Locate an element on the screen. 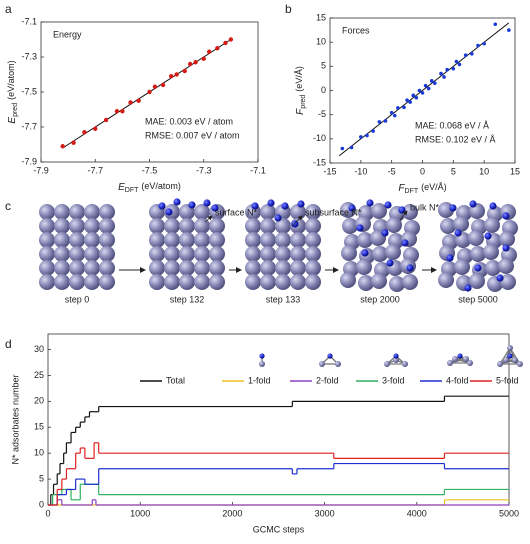  x-tick-label: 5000 is located at coordinates (509, 513).